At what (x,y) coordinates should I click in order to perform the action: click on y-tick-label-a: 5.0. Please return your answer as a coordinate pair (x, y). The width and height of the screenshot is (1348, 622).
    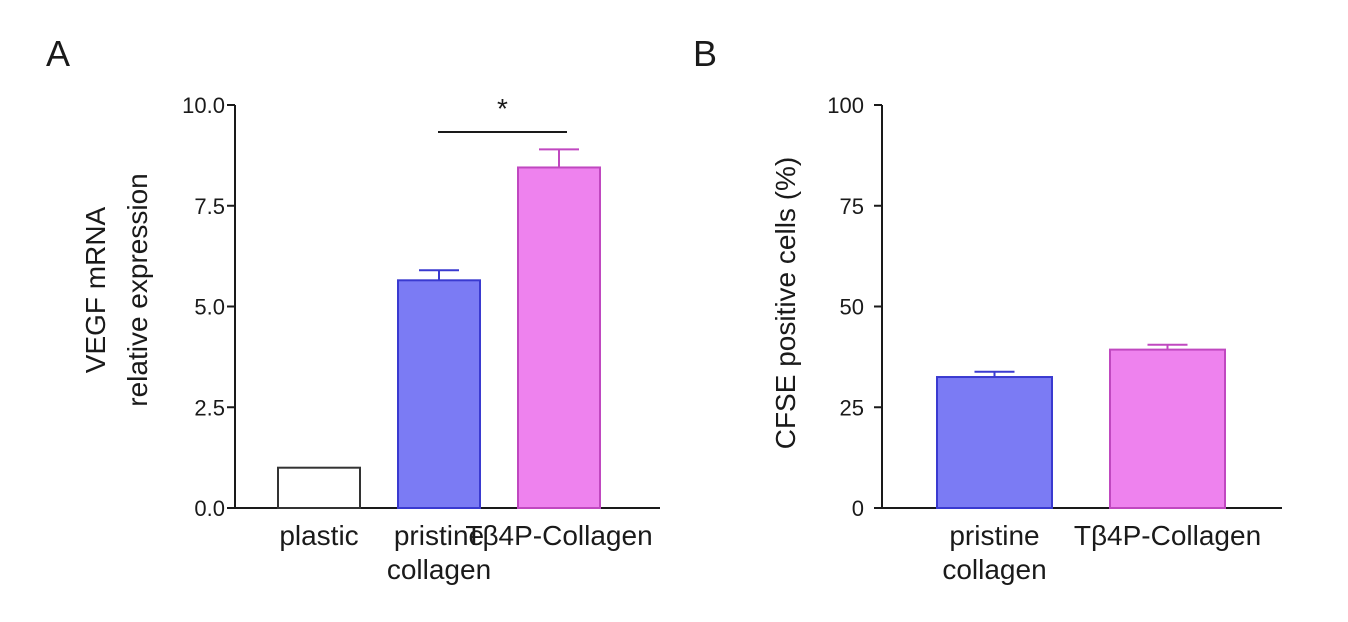
    Looking at the image, I should click on (209, 307).